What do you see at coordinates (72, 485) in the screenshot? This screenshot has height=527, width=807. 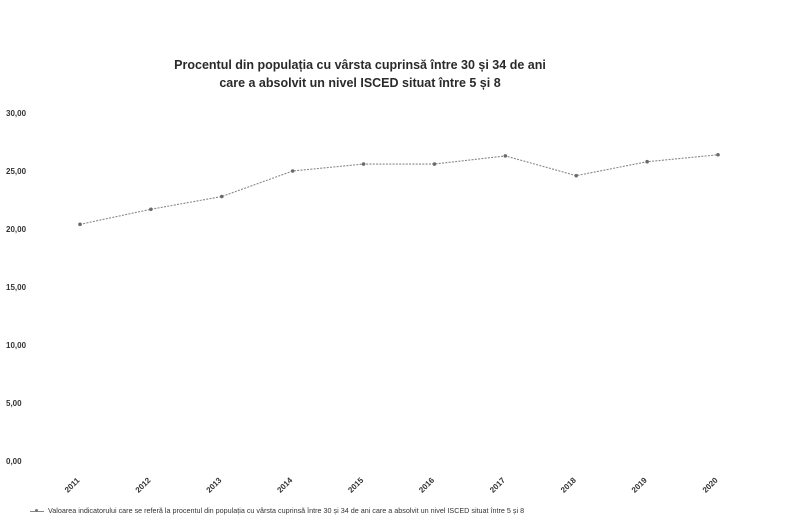 I see `x-tick-label: 2011` at bounding box center [72, 485].